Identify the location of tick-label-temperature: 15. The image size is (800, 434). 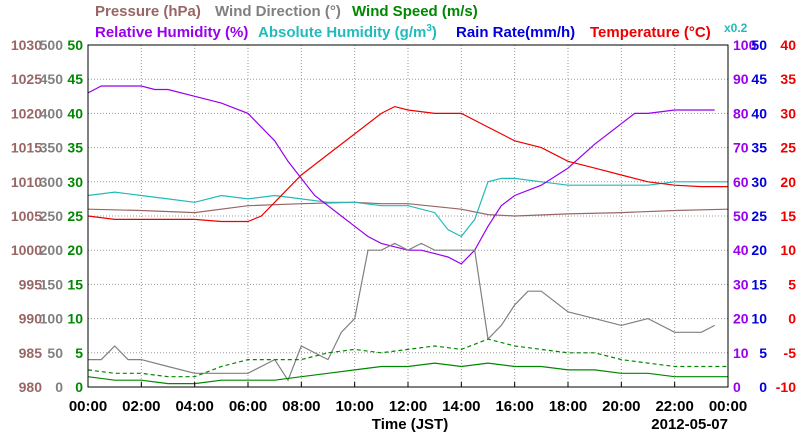
(788, 216).